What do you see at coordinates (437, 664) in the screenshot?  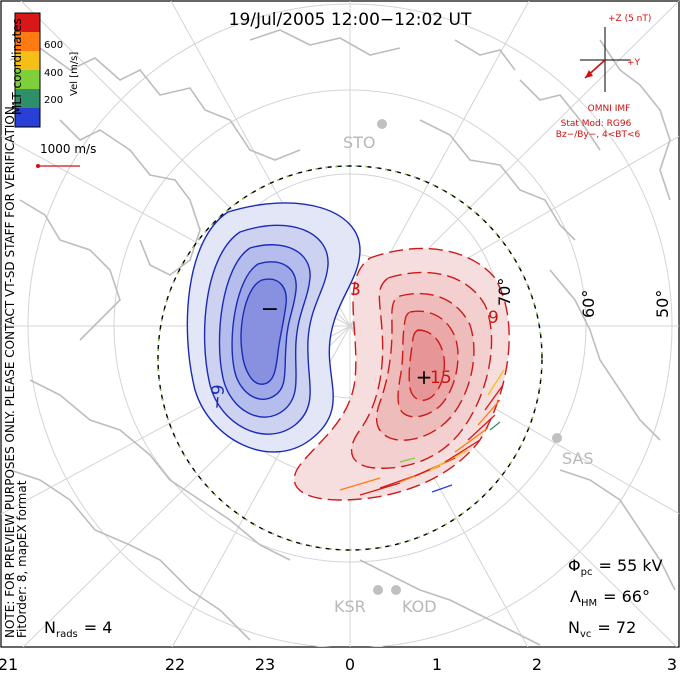 I see `mlt-label-1: 1` at bounding box center [437, 664].